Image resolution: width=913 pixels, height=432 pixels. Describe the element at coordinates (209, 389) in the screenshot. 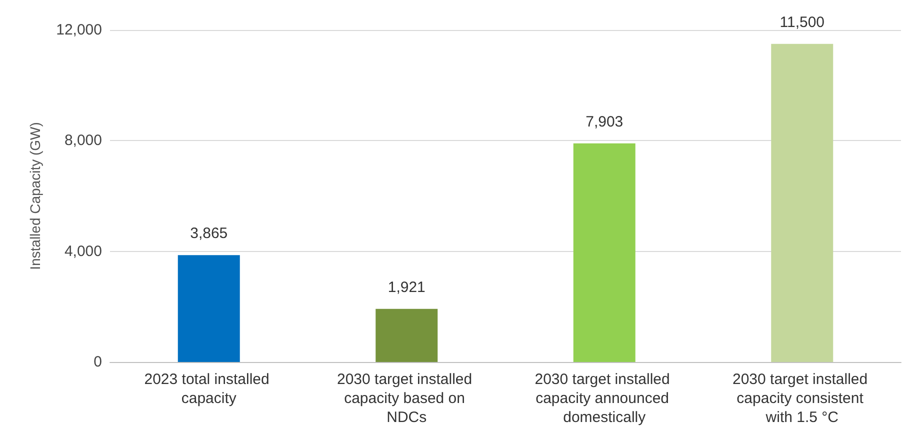

I see `x-tick-label: 2023 total installed capacity` at that location.